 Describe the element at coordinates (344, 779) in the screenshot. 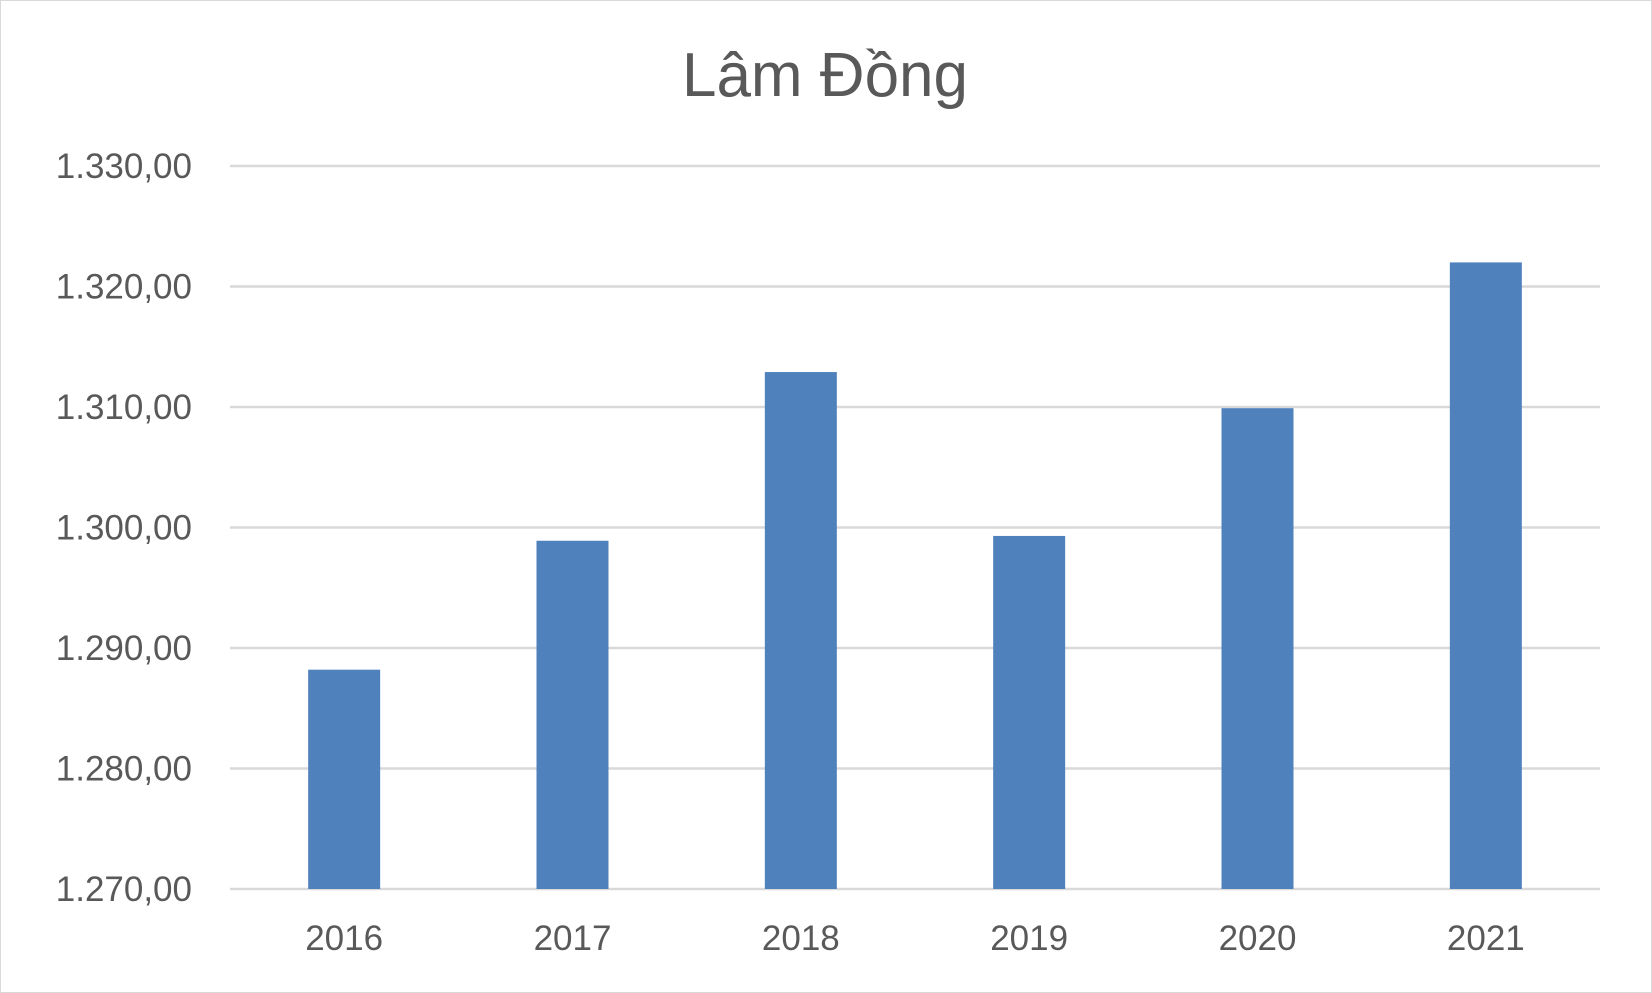

I see `bar-2016` at that location.